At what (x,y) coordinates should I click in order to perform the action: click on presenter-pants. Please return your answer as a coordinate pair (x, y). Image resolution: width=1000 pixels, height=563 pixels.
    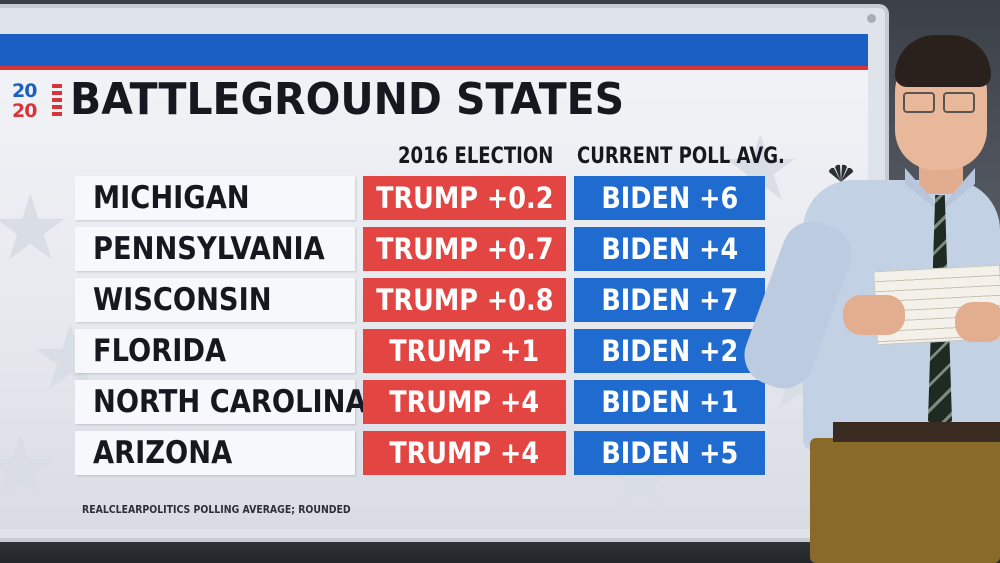
    Looking at the image, I should click on (905, 500).